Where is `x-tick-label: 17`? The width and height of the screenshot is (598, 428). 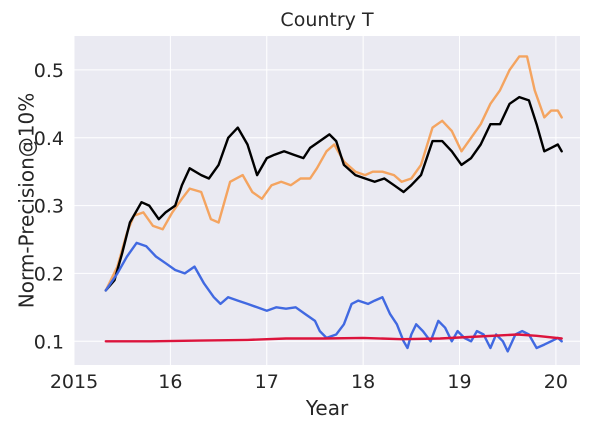 x-tick-label: 17 is located at coordinates (267, 382).